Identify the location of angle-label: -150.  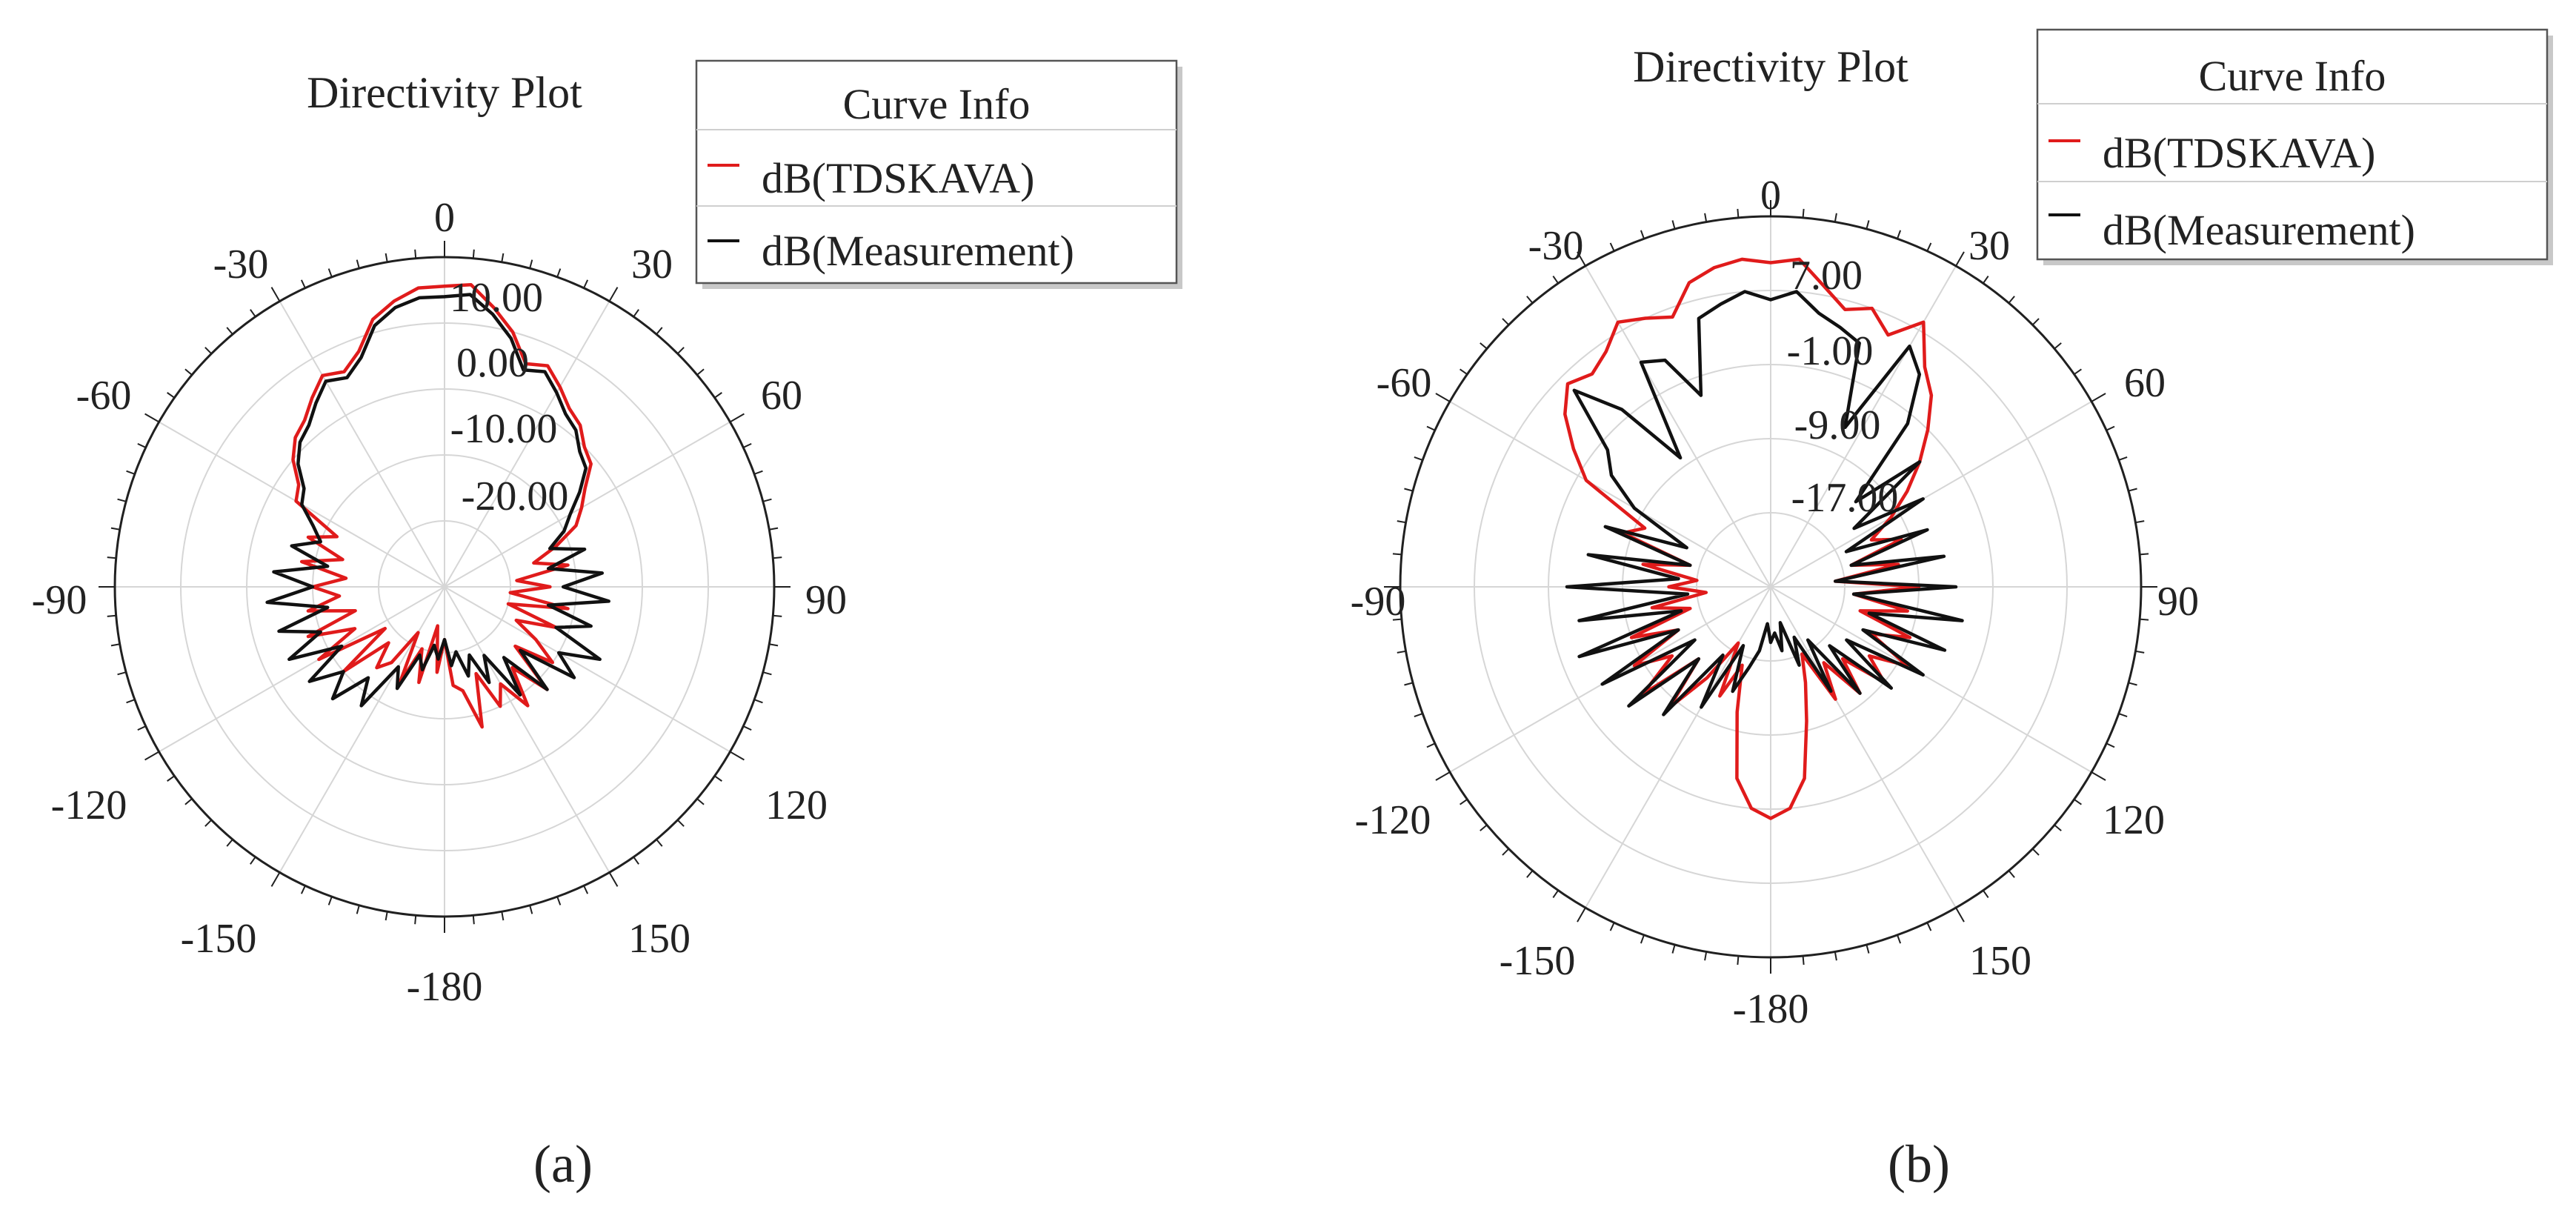
(219, 939).